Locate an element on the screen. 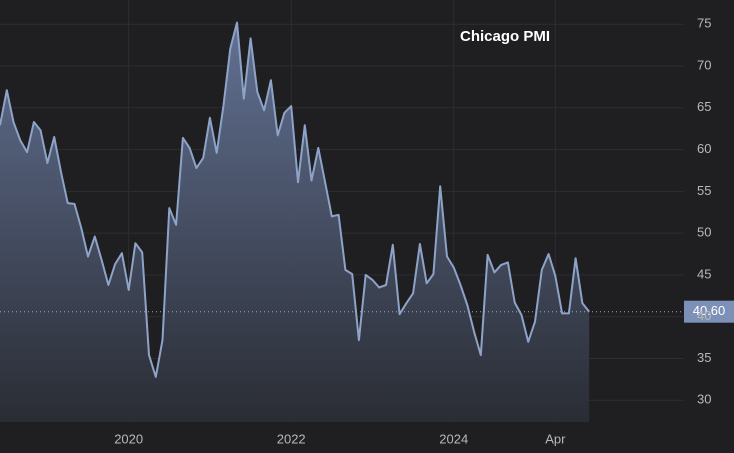 The height and width of the screenshot is (453, 734). x-tick-label: 2022 is located at coordinates (291, 438).